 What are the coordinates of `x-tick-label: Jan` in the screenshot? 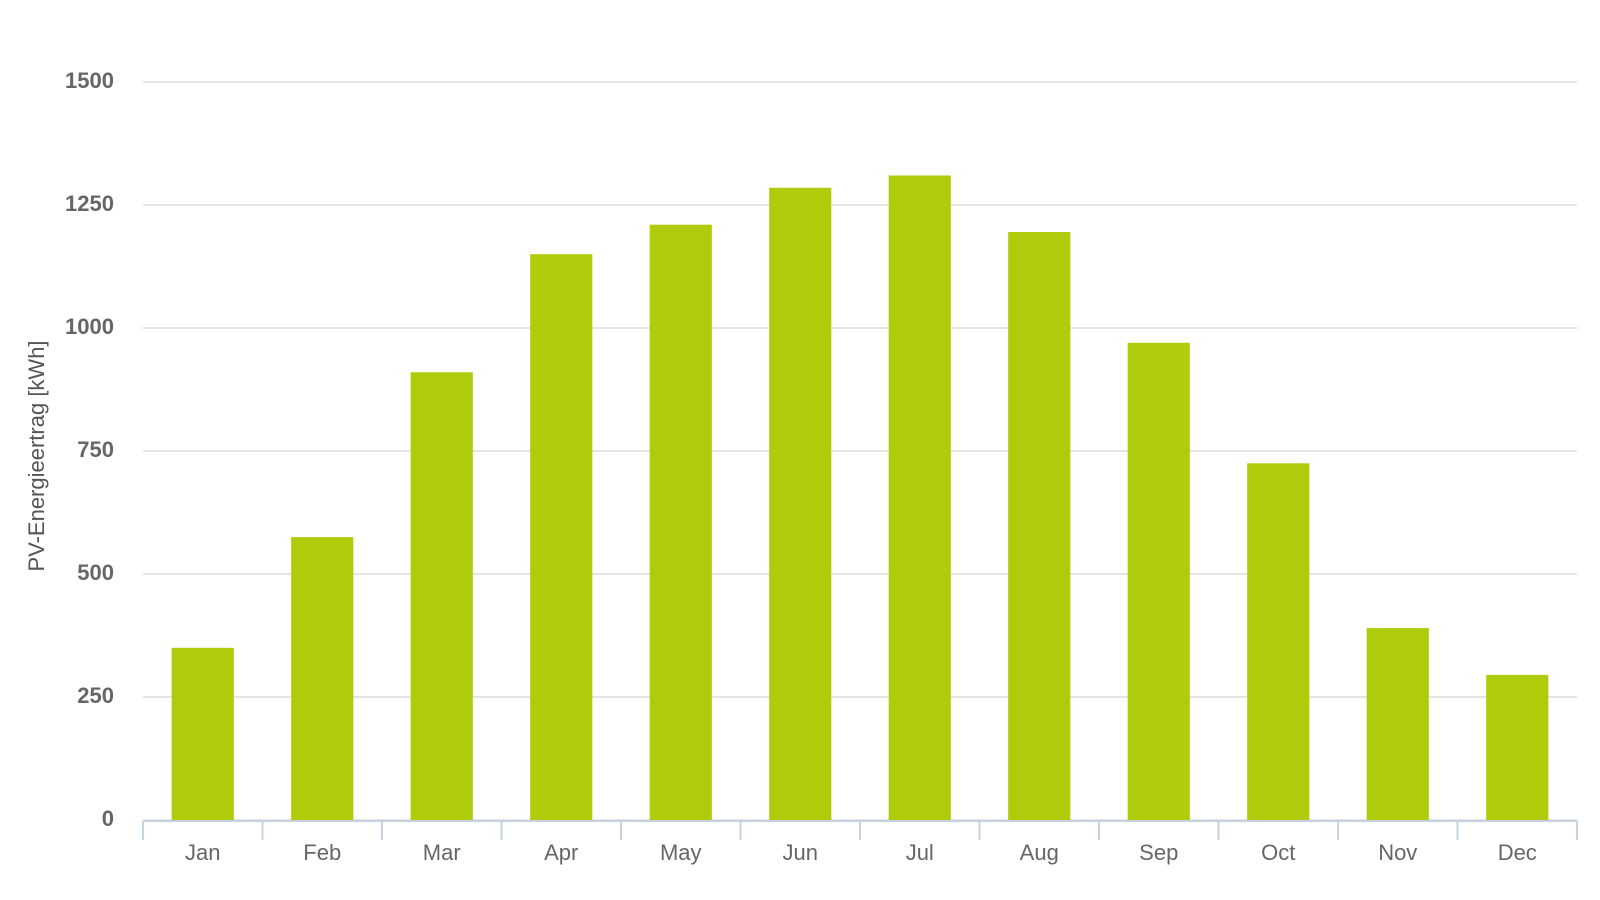 It's located at (202, 852).